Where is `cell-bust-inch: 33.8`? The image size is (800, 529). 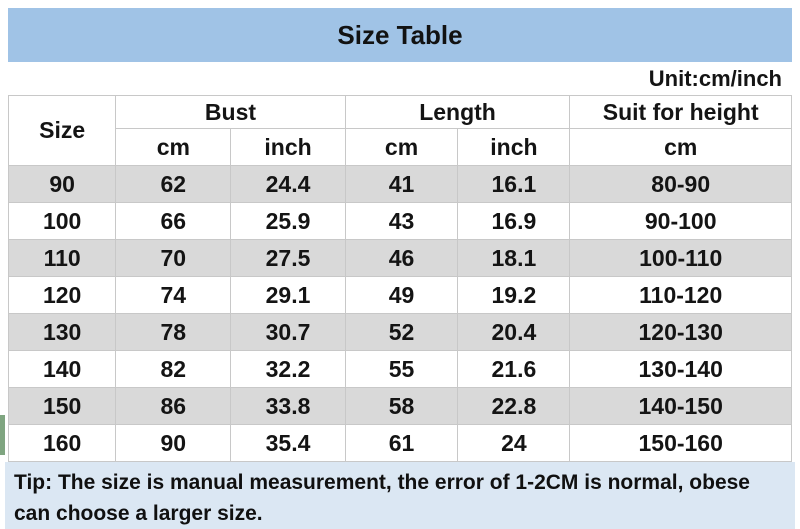 cell-bust-inch: 33.8 is located at coordinates (288, 406).